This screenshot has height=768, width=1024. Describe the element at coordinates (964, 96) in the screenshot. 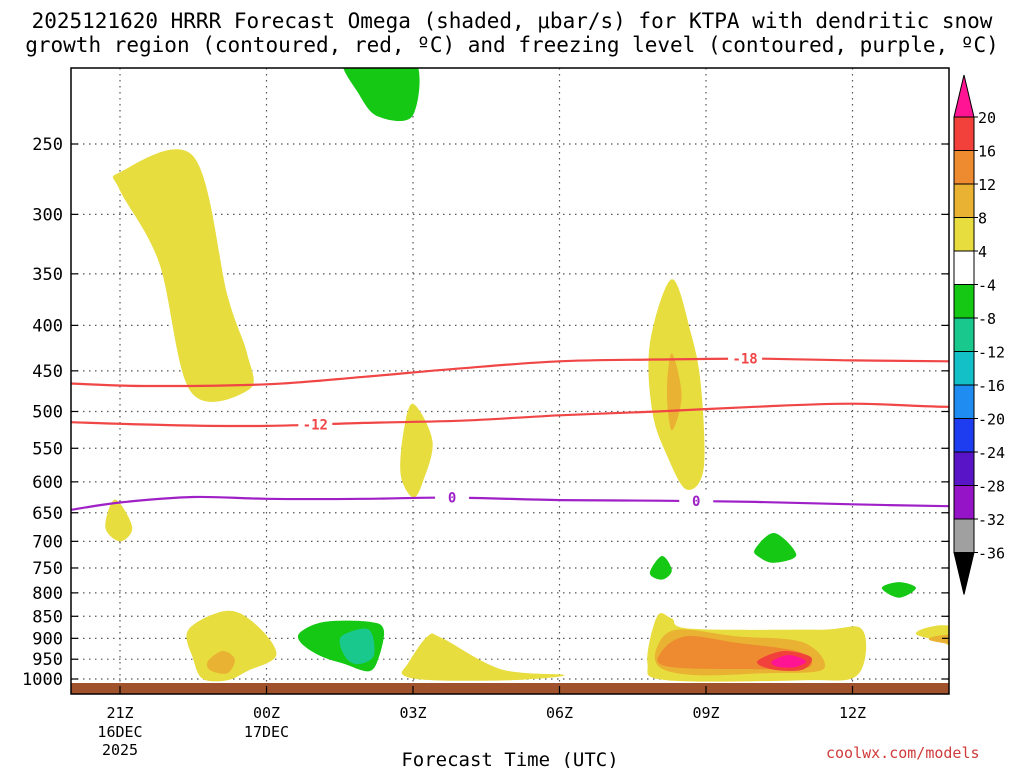

I see `colorbar-top-arrow` at that location.